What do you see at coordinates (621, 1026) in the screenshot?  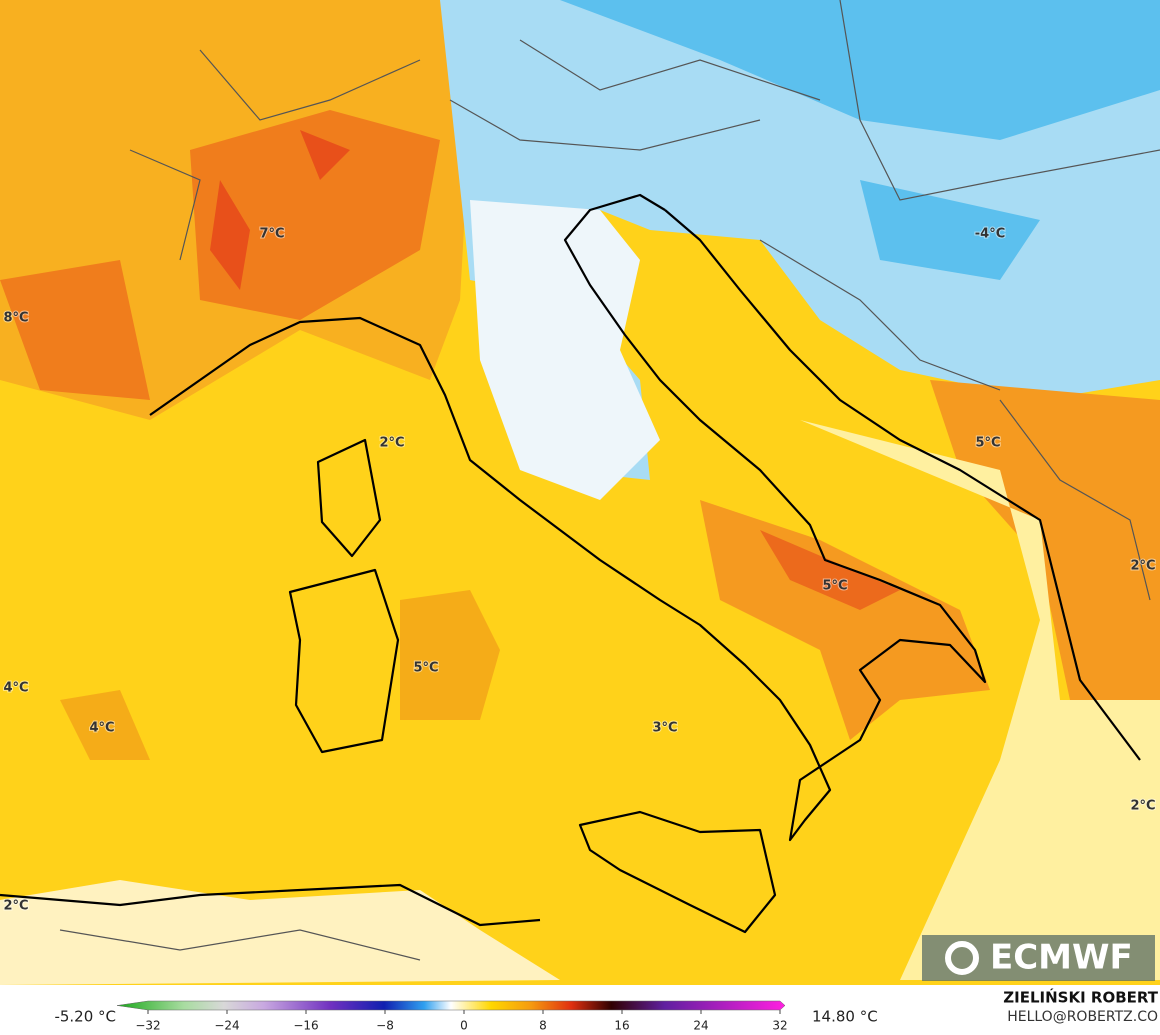 I see `tick-label: 16` at bounding box center [621, 1026].